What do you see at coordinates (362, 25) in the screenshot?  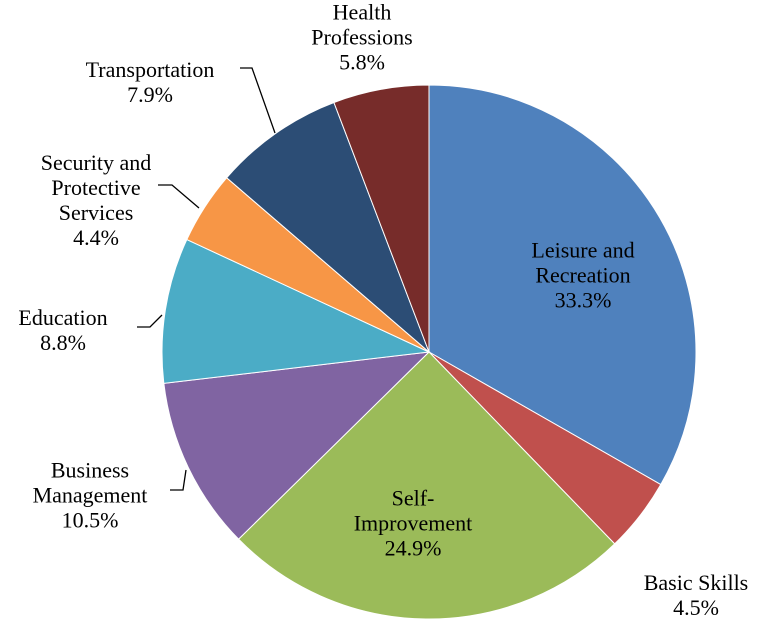 I see `category-label: Health Professions` at bounding box center [362, 25].